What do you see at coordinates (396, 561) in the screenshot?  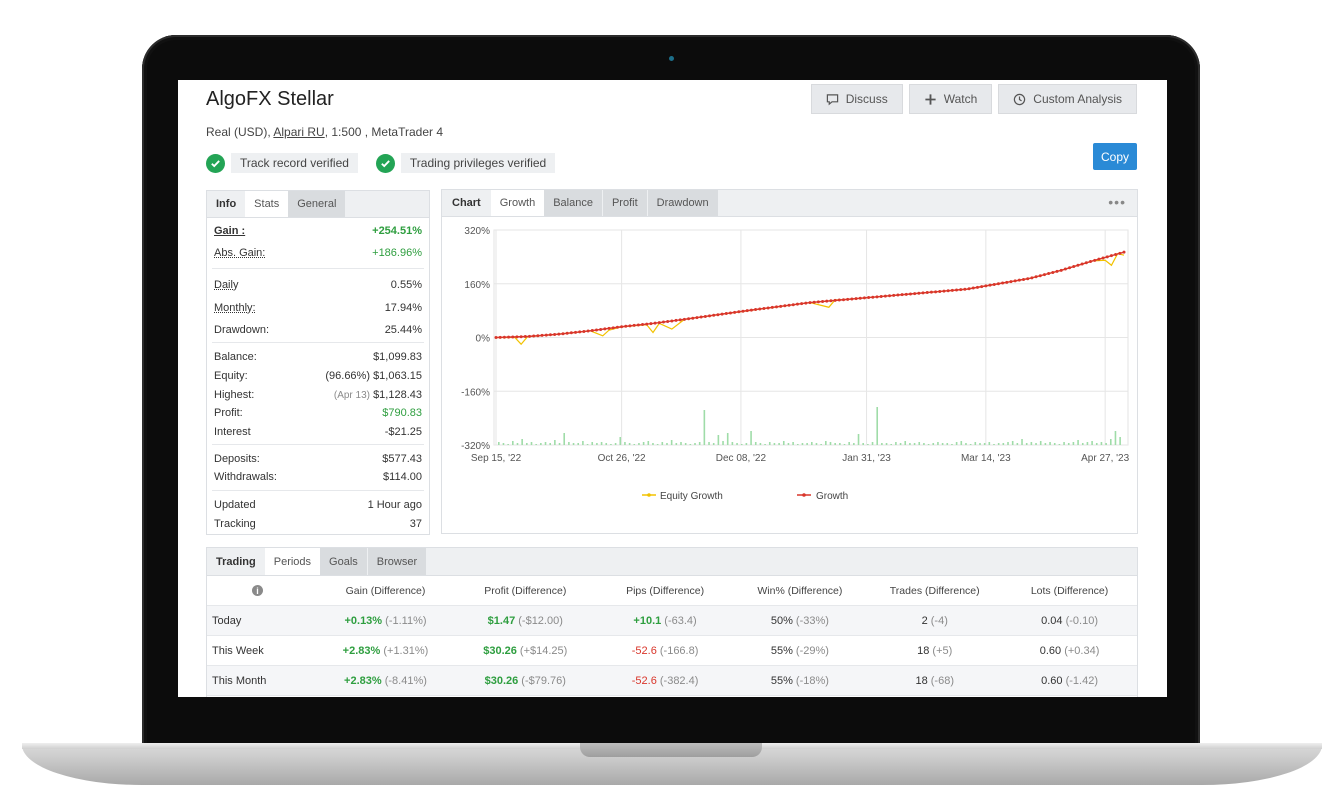 I see `tab-browser: Browser` at bounding box center [396, 561].